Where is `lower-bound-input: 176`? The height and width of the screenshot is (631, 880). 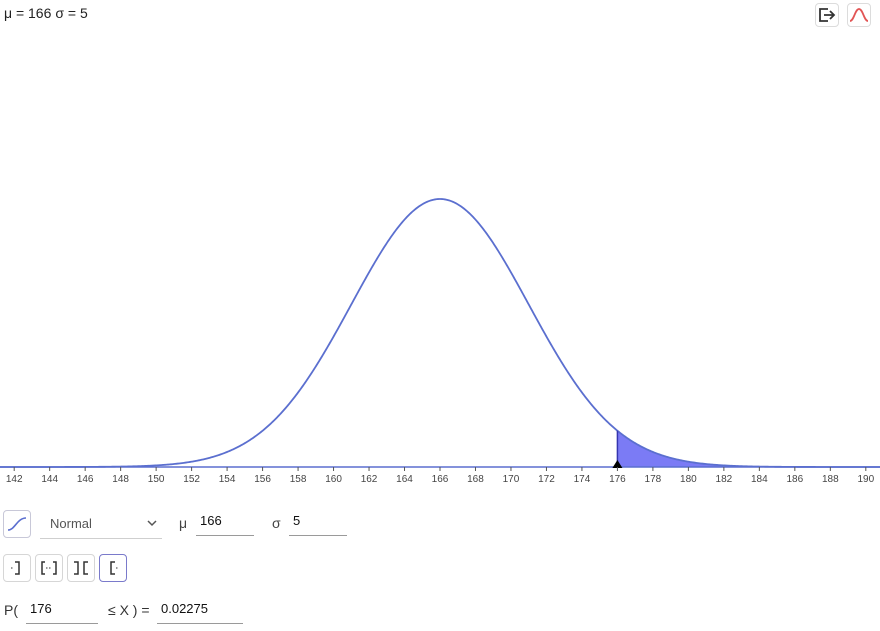
lower-bound-input: 176 is located at coordinates (62, 611).